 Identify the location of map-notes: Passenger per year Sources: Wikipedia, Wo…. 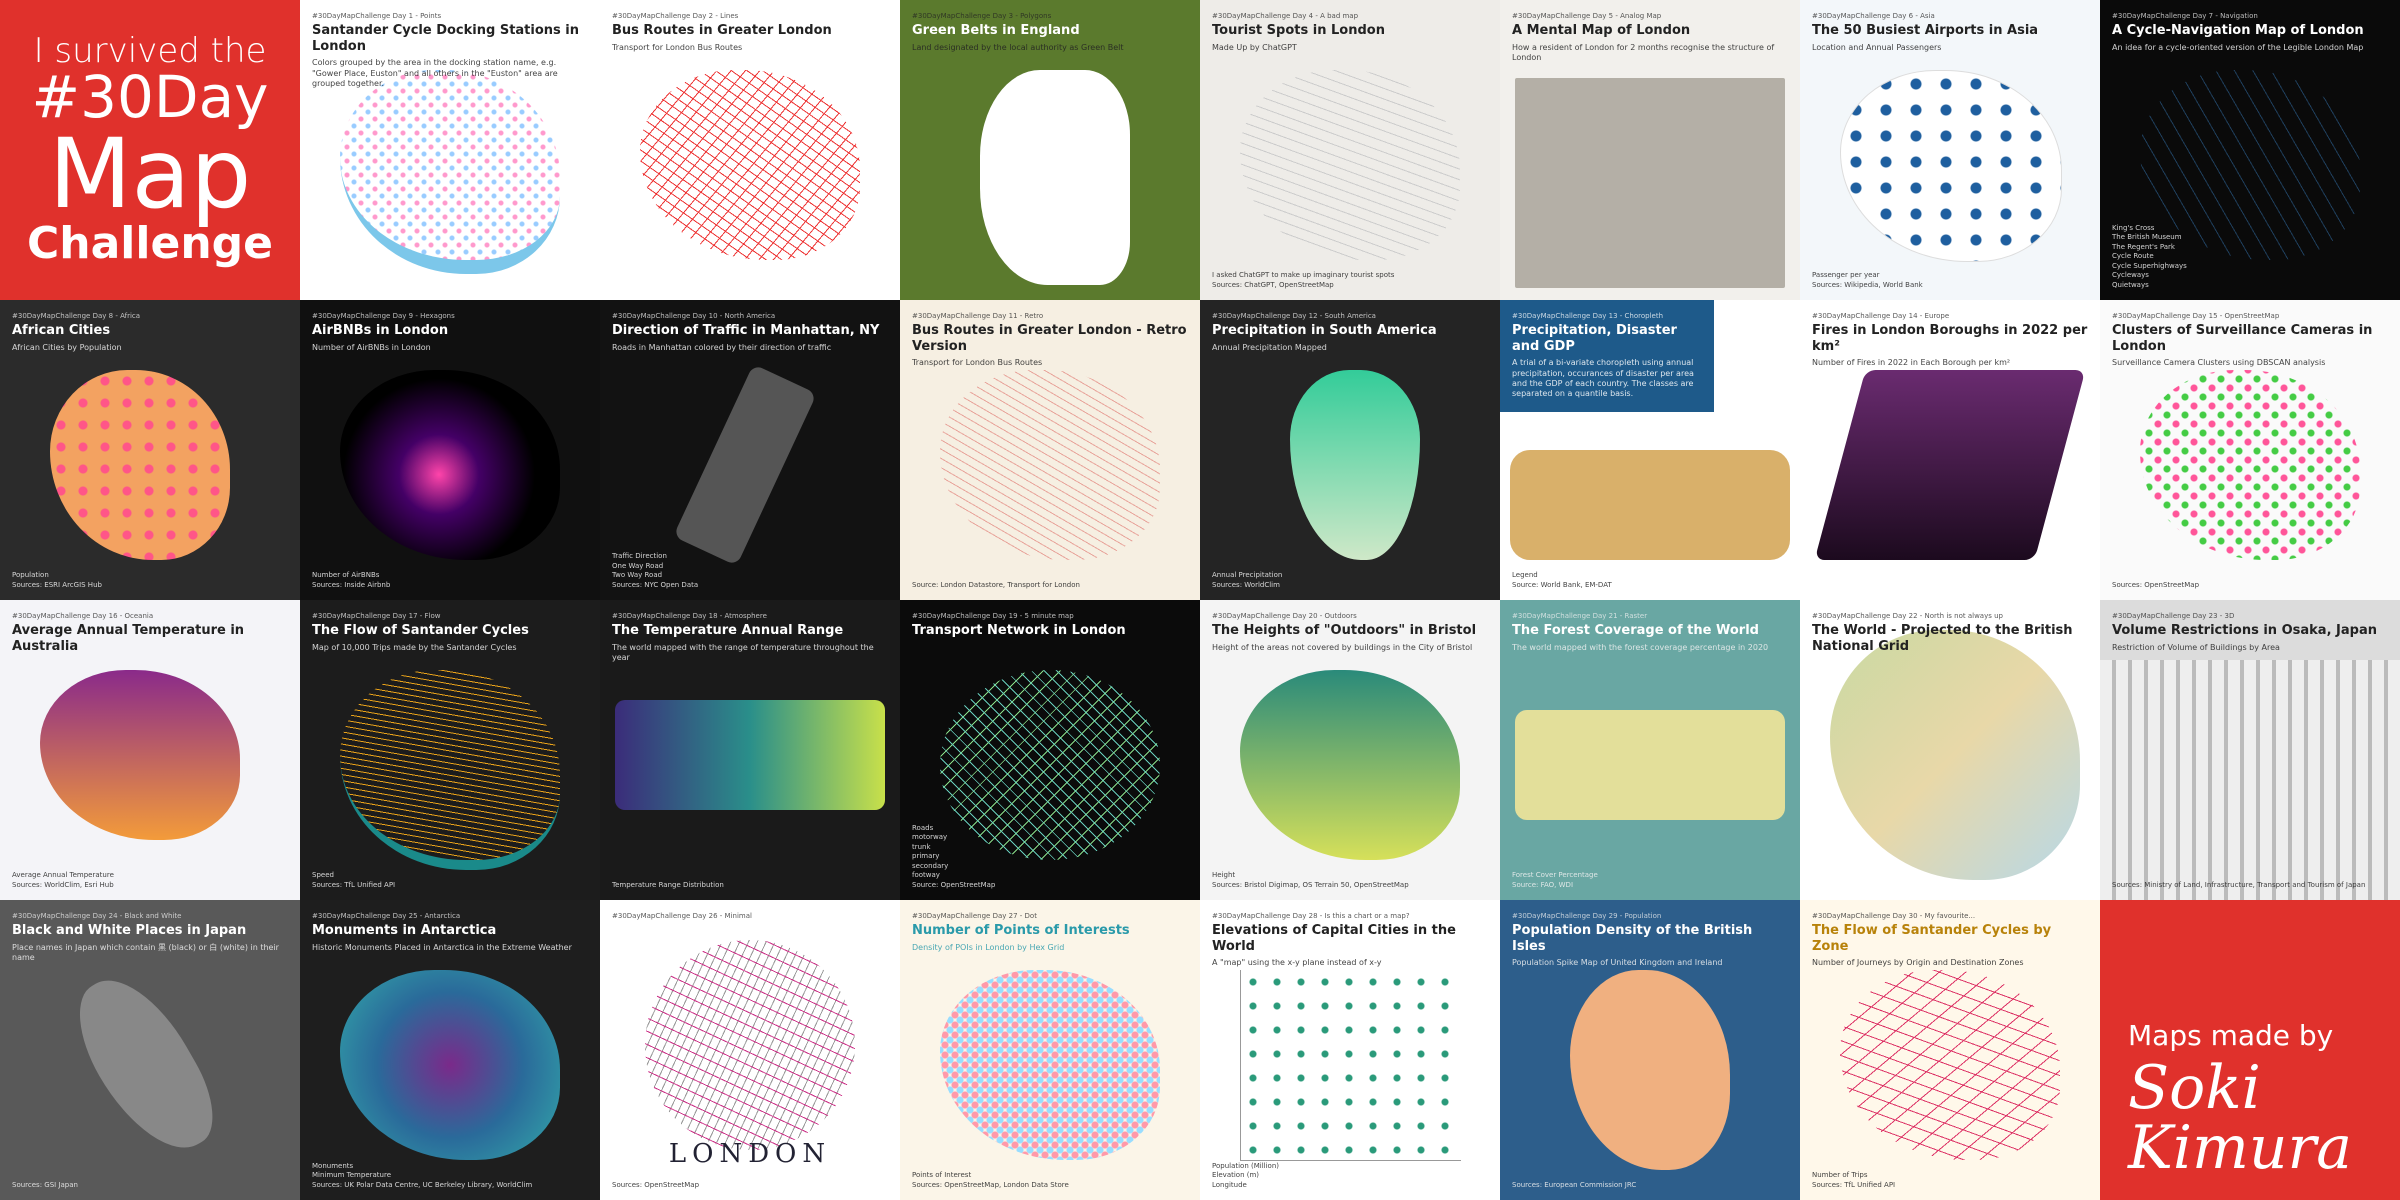
(1950, 280).